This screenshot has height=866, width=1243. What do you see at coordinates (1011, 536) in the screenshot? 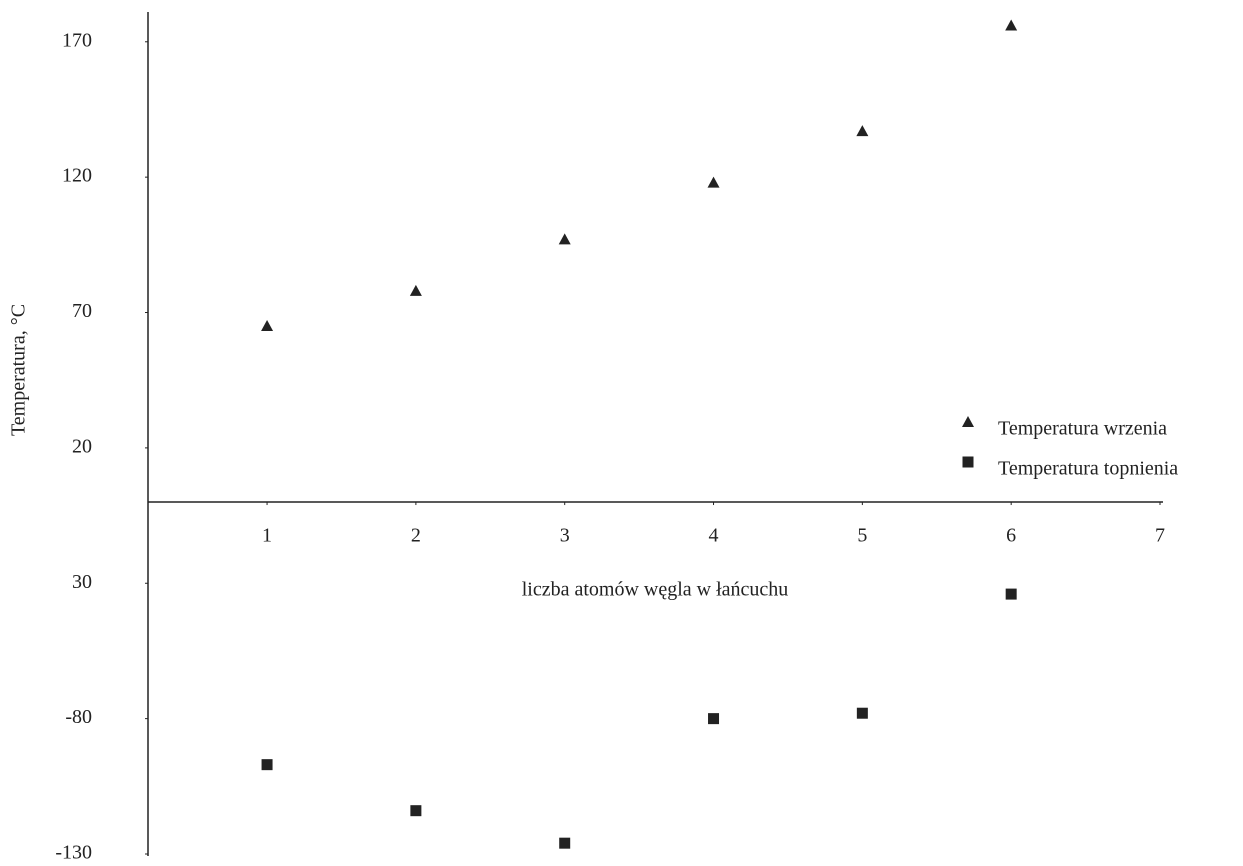
I see `x-tick-label: 6` at bounding box center [1011, 536].